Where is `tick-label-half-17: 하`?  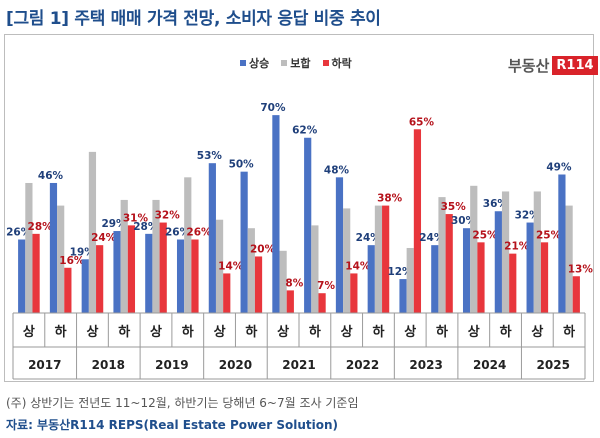
tick-label-half-17: 하 is located at coordinates (569, 332).